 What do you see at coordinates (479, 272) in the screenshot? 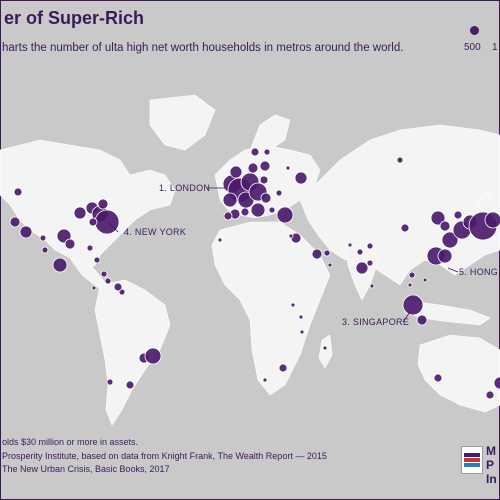
I see `hongkong-label: 5. HONG K` at bounding box center [479, 272].